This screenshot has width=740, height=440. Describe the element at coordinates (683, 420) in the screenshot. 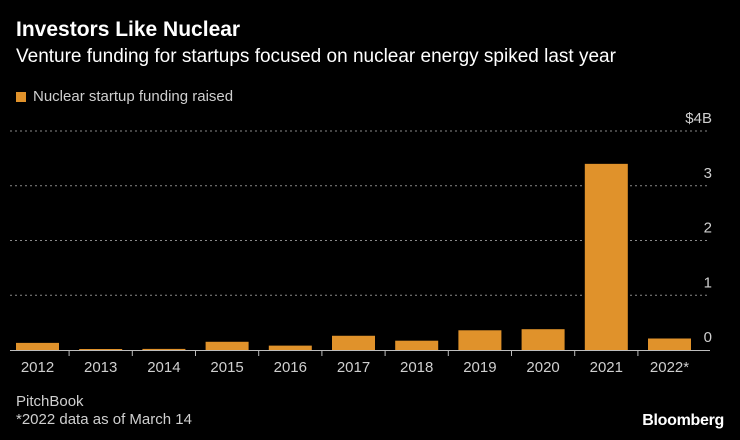

I see `bloomberg-logo: Bloomberg` at that location.